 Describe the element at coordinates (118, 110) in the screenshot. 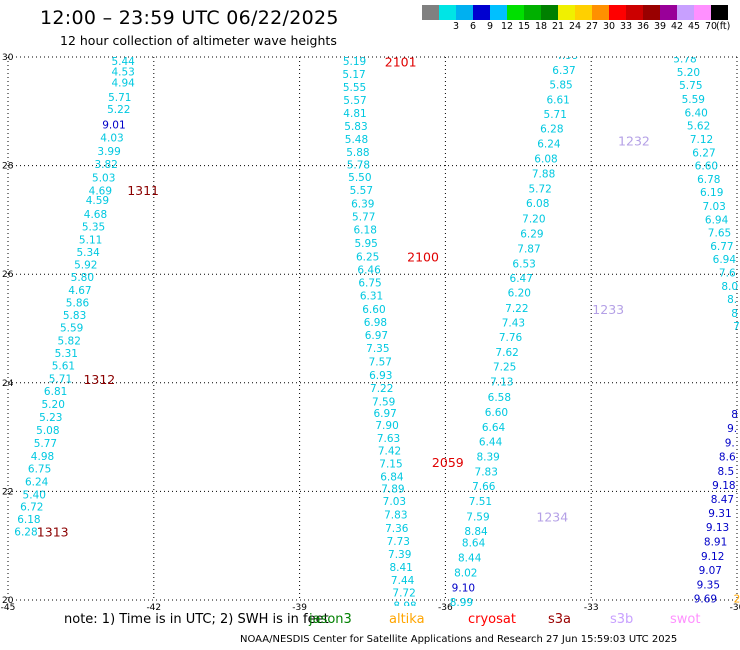

I see `wave-height-value: 5.22` at that location.